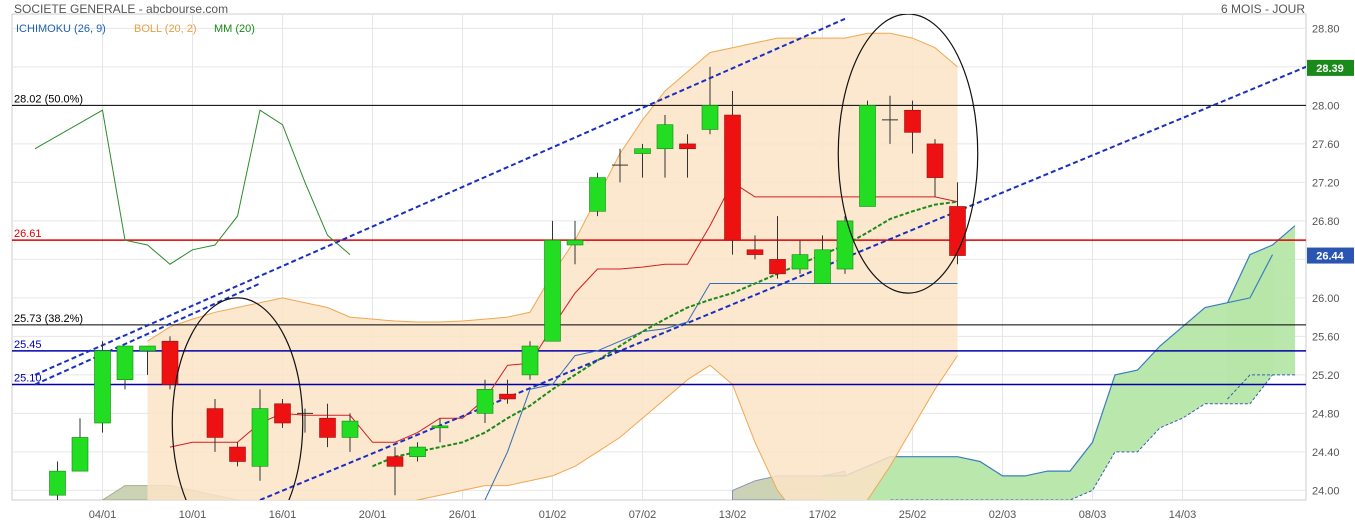 The width and height of the screenshot is (1355, 525). What do you see at coordinates (147, 334) in the screenshot?
I see `trend-line-mid-channel` at bounding box center [147, 334].